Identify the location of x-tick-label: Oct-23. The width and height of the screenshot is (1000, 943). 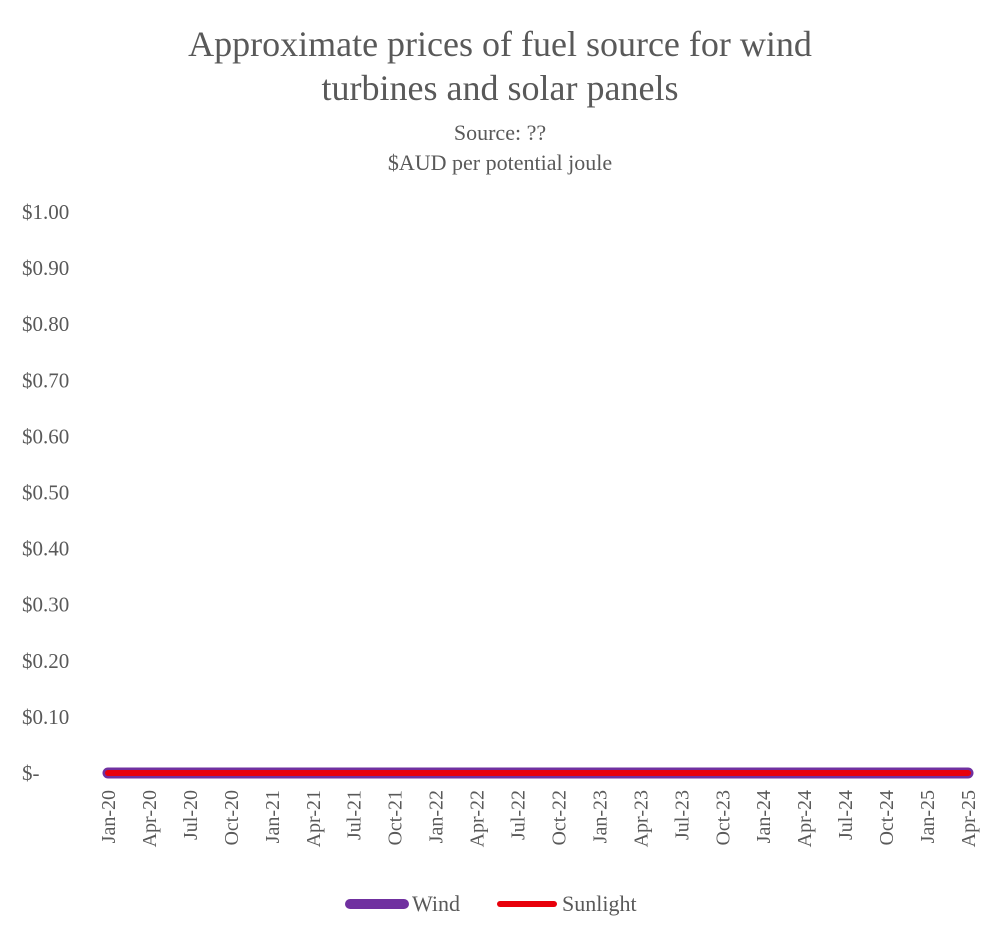
(723, 818).